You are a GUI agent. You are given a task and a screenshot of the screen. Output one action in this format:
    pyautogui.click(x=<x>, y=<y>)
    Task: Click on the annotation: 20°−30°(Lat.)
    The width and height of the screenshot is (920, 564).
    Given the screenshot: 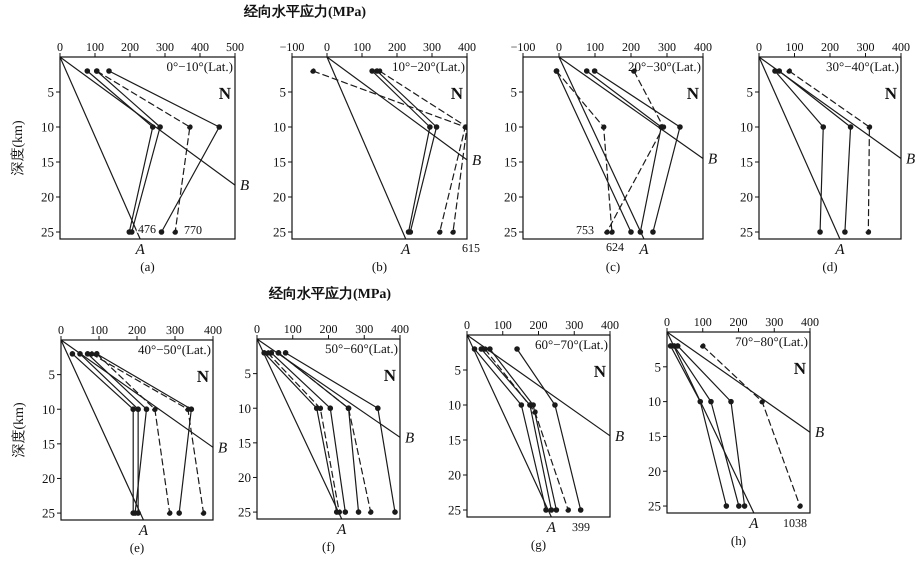 What is the action you would take?
    pyautogui.click(x=664, y=66)
    